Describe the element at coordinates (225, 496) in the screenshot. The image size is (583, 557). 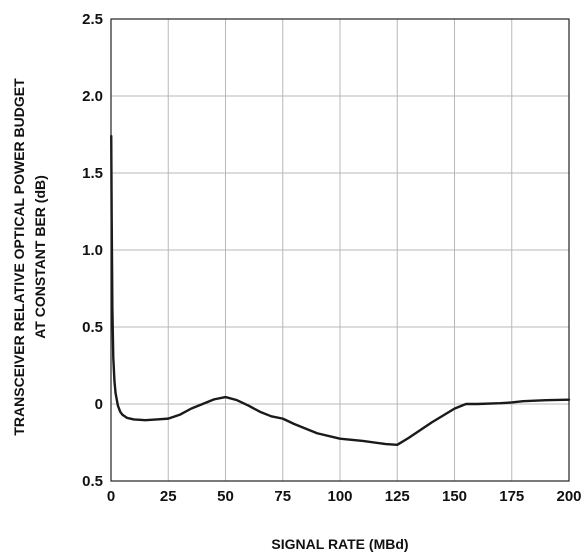
I see `x-tick-label: 50` at that location.